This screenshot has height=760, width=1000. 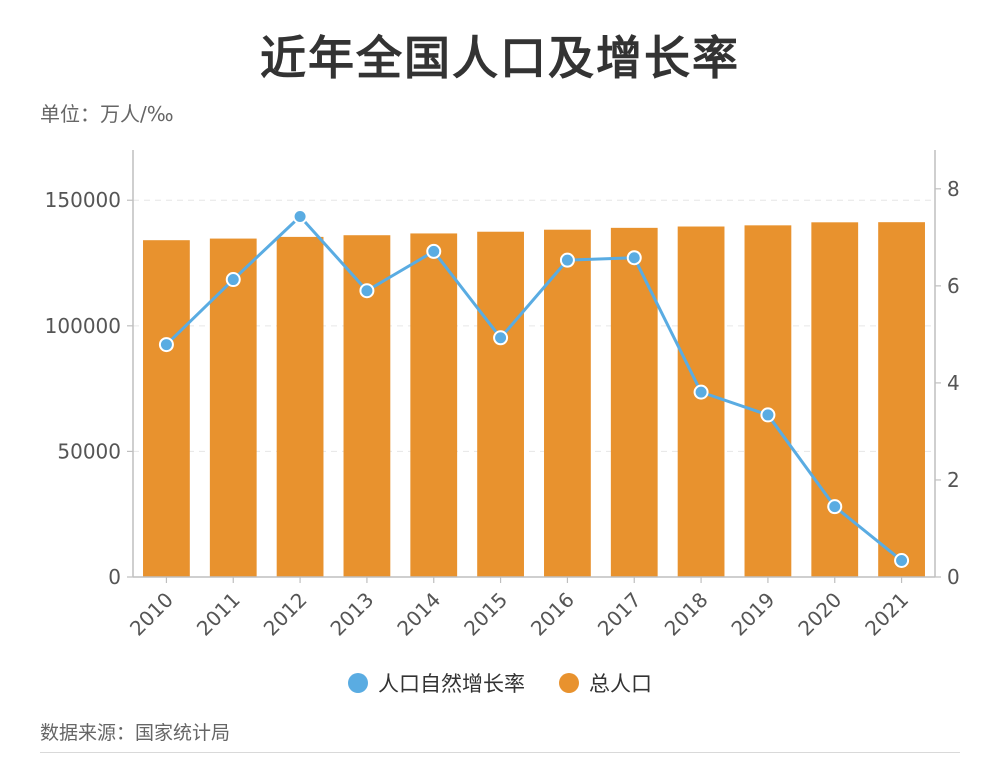 I want to click on growth-rate-point-2011, so click(x=233, y=280).